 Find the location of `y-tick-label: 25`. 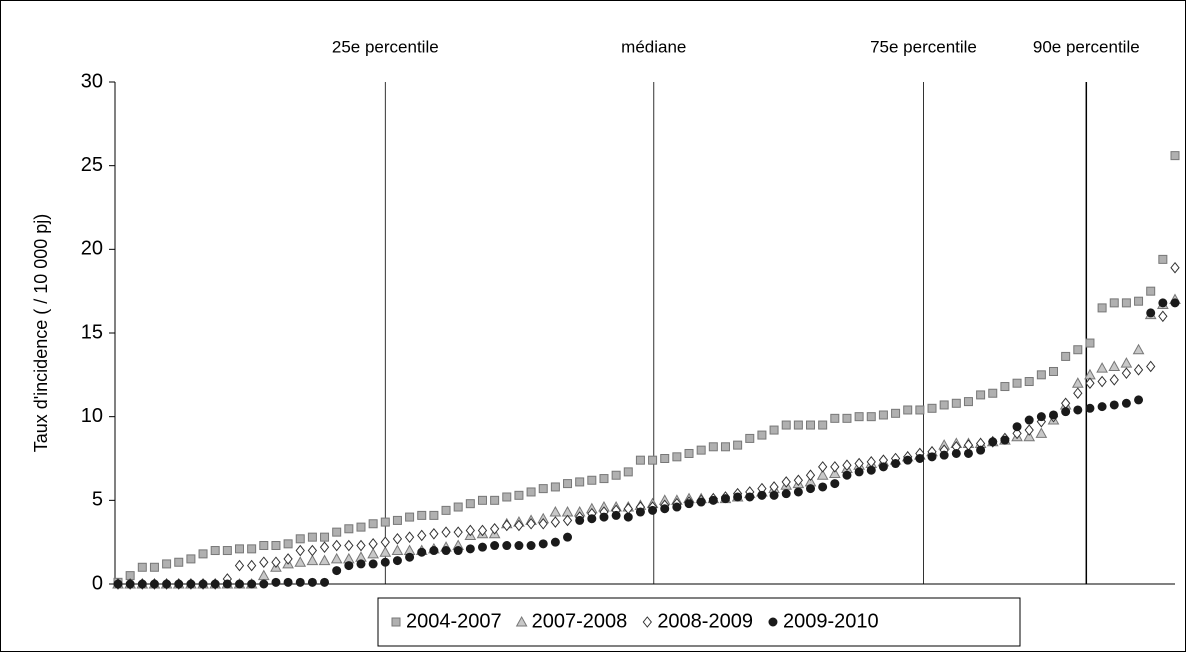

y-tick-label: 25 is located at coordinates (92, 165).